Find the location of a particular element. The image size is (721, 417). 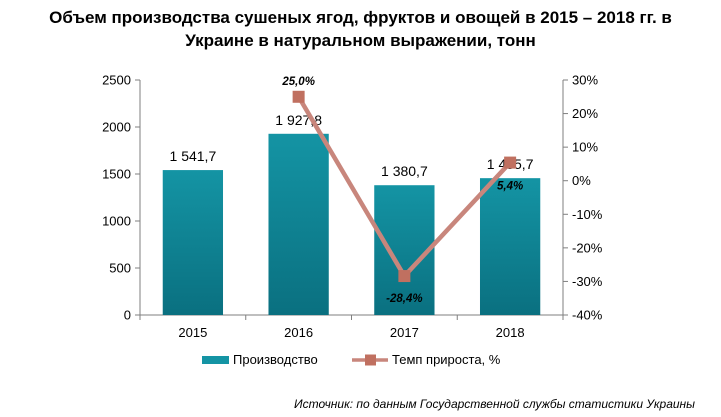

y-left-tick-label: 500 is located at coordinates (120, 268).